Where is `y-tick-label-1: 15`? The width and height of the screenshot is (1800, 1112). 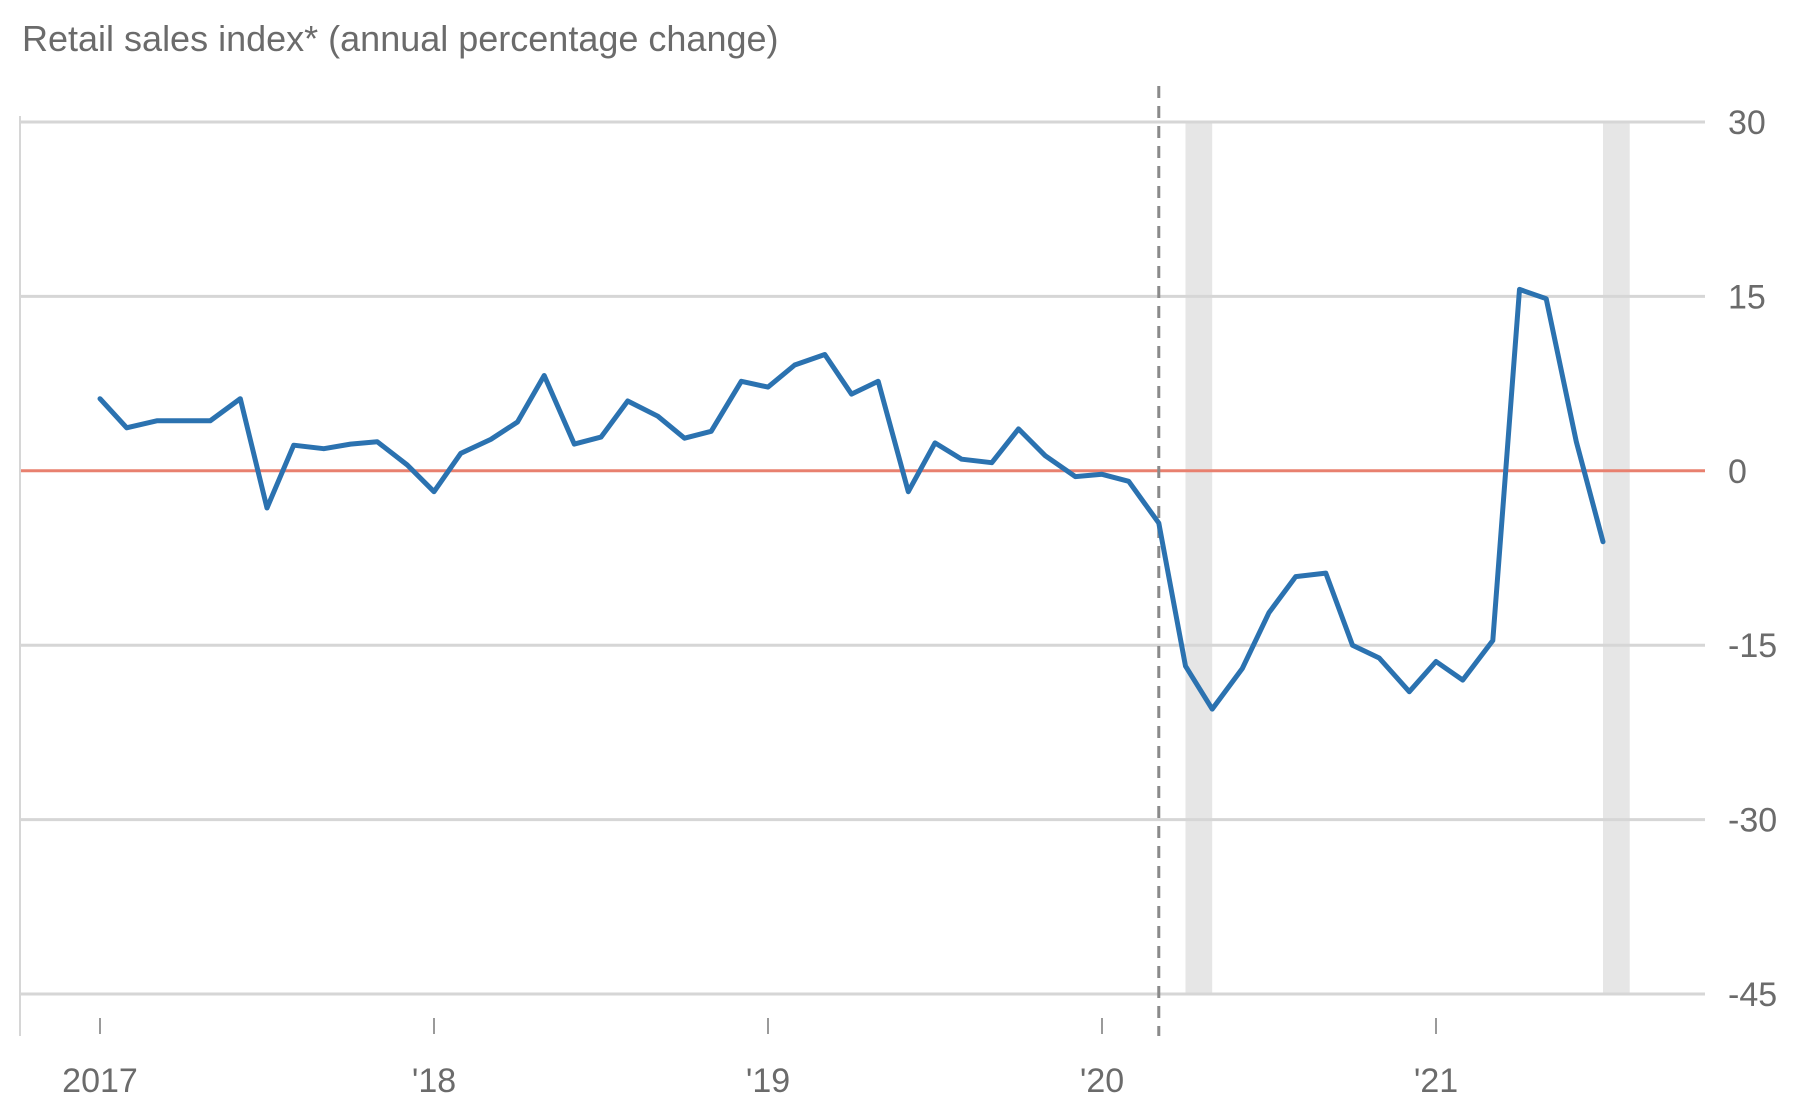 y-tick-label-1: 15 is located at coordinates (1747, 297).